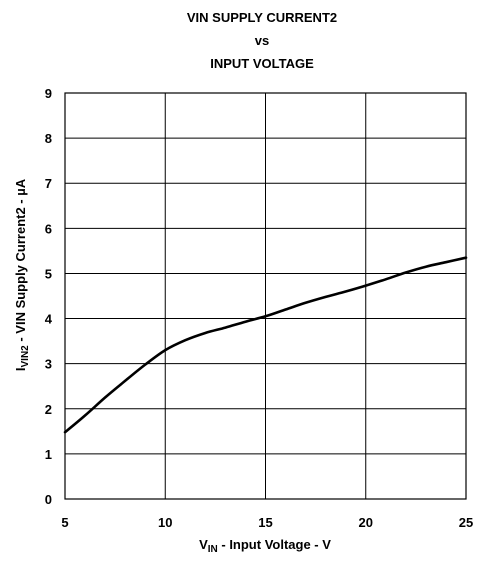  Describe the element at coordinates (48, 364) in the screenshot. I see `y-tick-label: 3` at that location.